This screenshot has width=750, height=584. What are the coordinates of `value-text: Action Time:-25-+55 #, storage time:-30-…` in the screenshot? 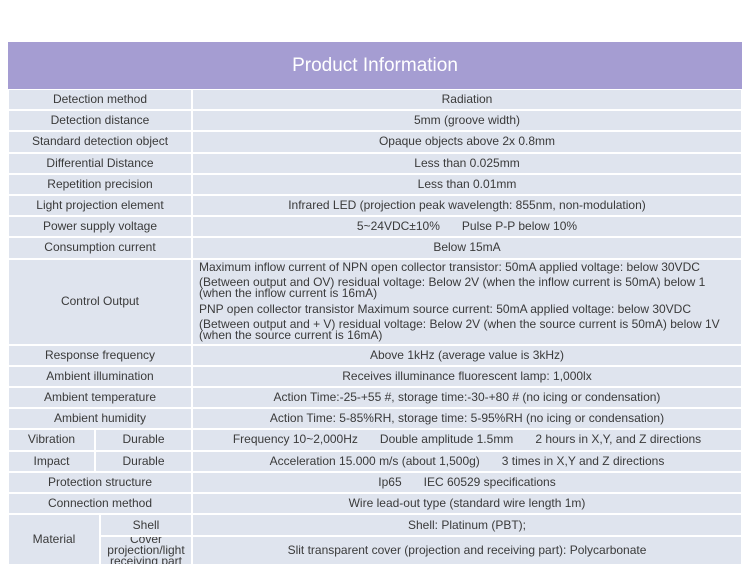 It's located at (467, 397).